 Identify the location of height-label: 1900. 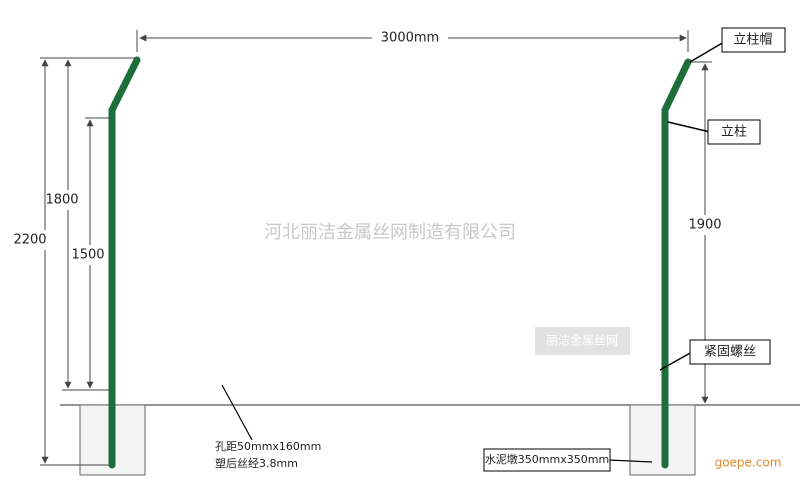
(704, 225).